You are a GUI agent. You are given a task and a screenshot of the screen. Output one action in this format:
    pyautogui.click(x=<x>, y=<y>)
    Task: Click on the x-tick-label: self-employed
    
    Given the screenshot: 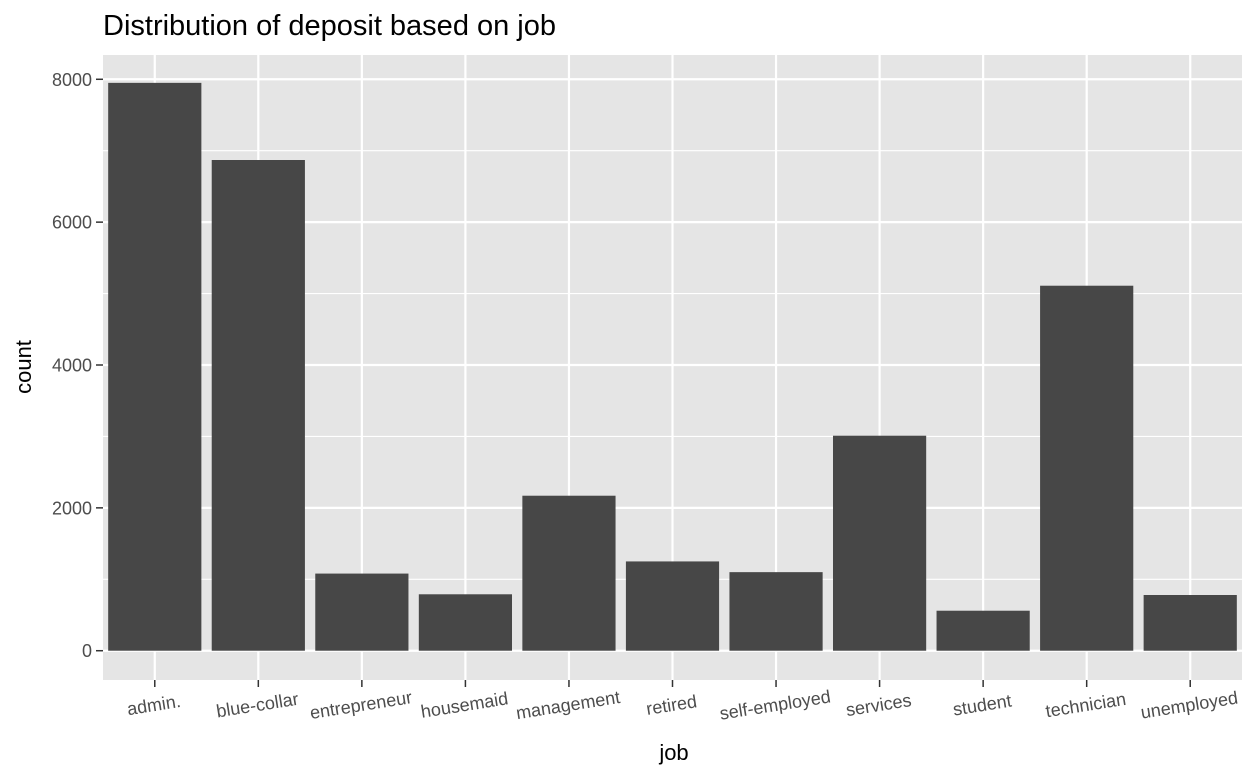 What is the action you would take?
    pyautogui.click(x=775, y=704)
    